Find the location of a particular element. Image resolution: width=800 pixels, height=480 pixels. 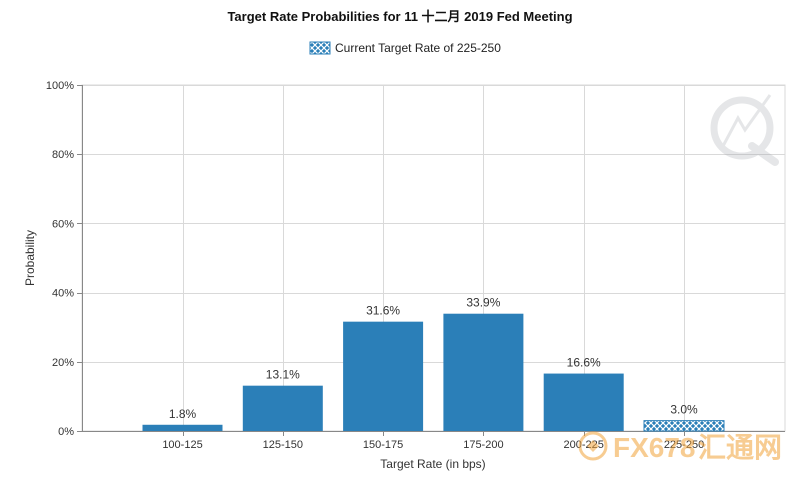

fx678-watermark: FX678 汇通网 is located at coordinates (680, 447).